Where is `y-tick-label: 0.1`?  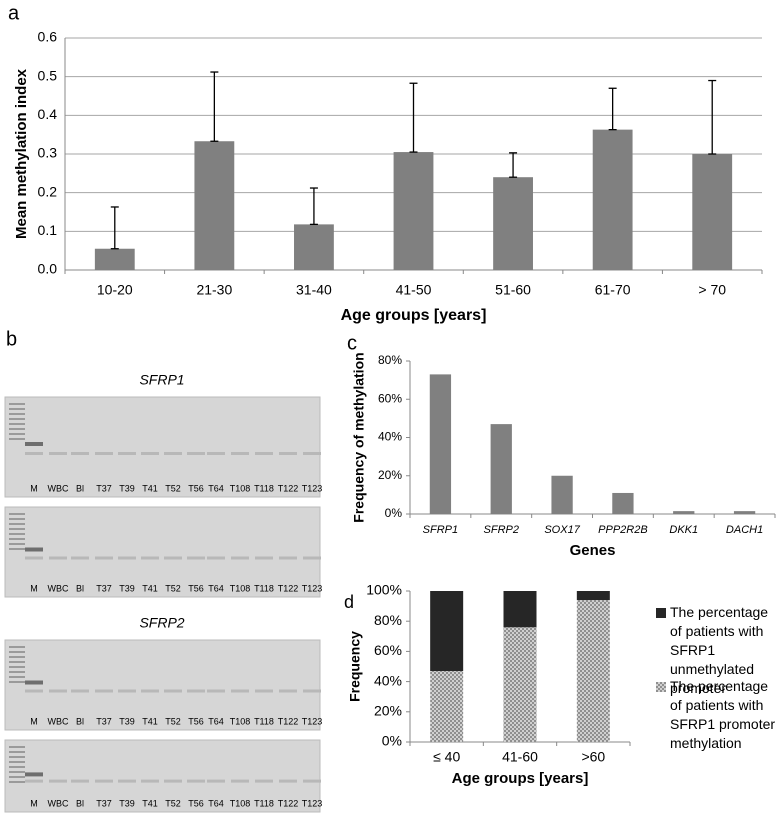
y-tick-label: 0.1 is located at coordinates (48, 230).